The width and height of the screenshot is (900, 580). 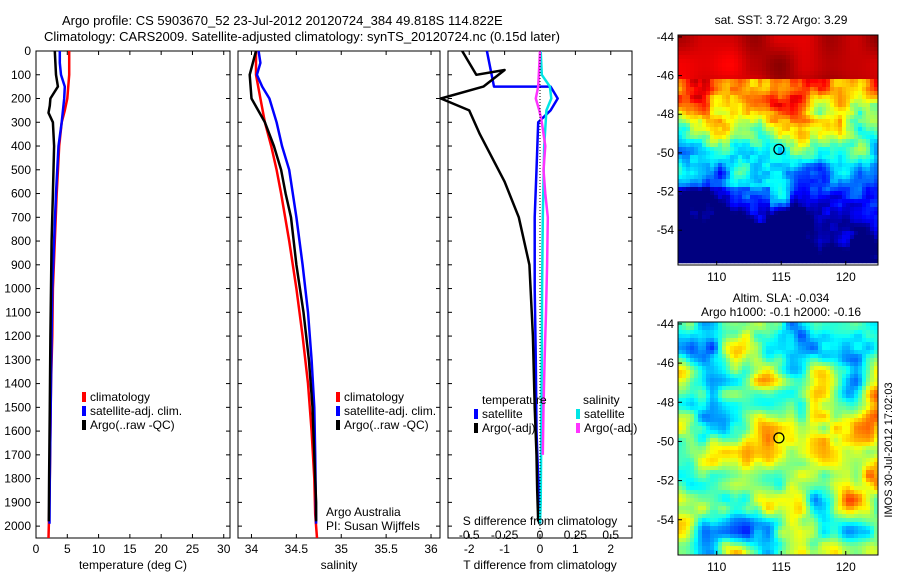 What do you see at coordinates (540, 565) in the screenshot?
I see `difference-xlabel: T difference from climatology` at bounding box center [540, 565].